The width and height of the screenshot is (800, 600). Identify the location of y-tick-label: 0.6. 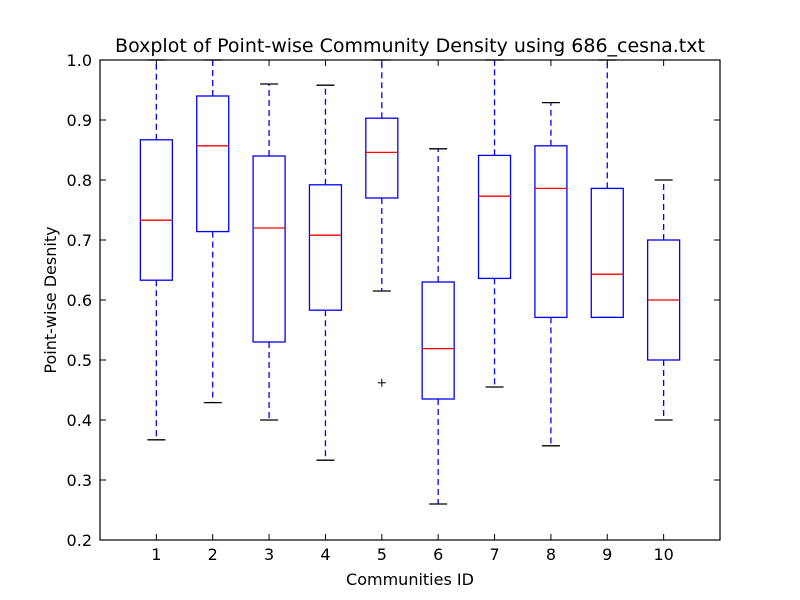
(79, 300).